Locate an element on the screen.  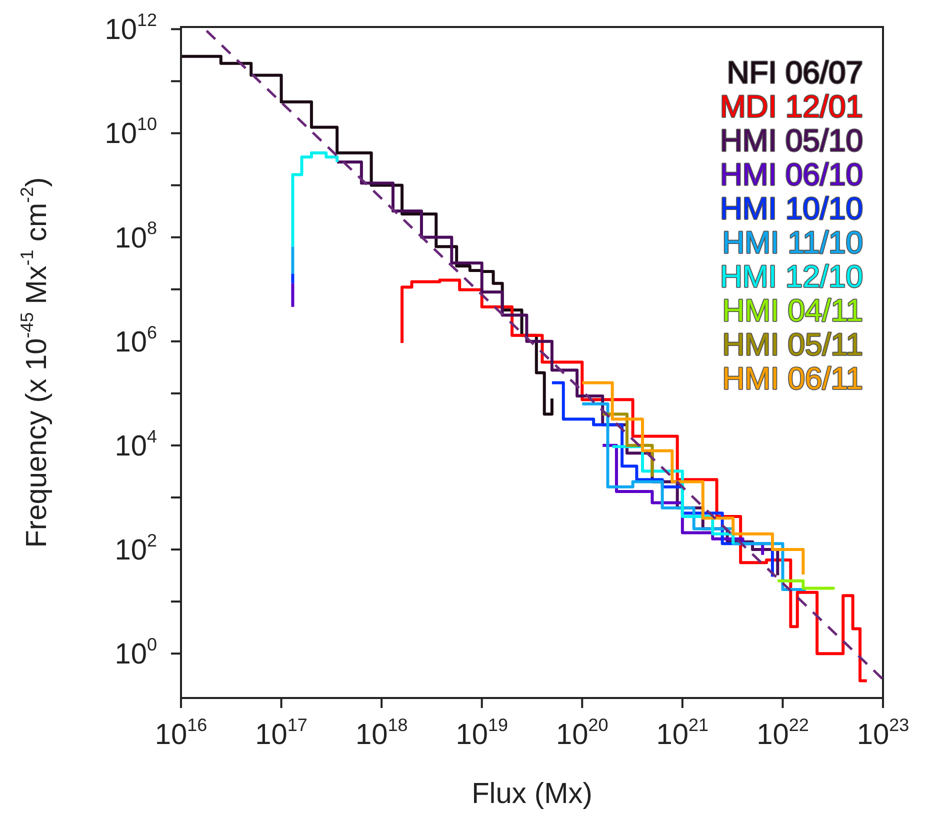
y-tick-label: 10$^{4}$ is located at coordinates (135, 444).